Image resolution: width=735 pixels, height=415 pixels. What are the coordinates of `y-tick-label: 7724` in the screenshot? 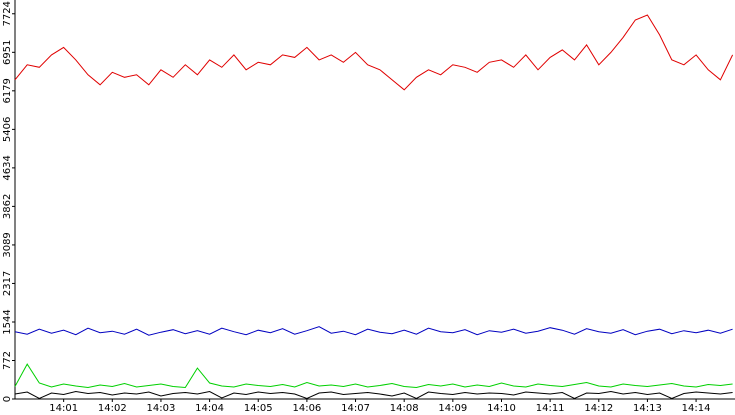 It's located at (7, 13).